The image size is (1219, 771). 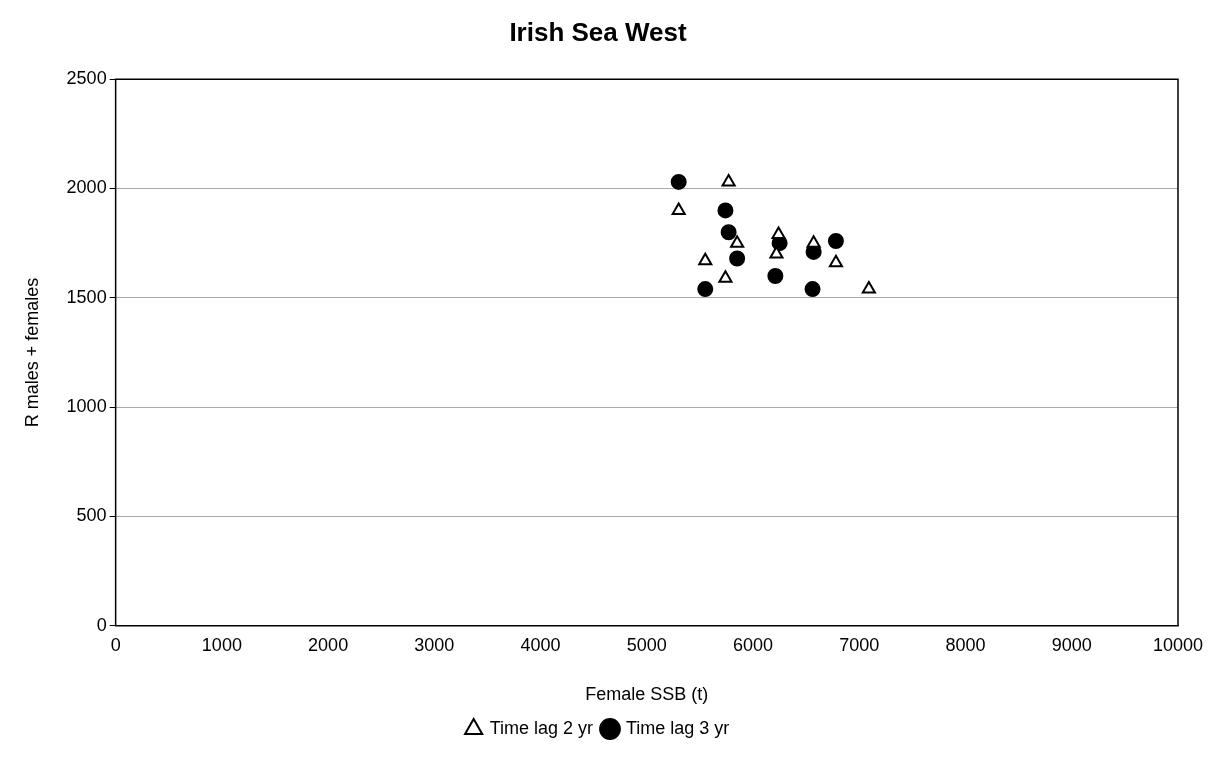 I want to click on y-tick-label: 1000, so click(x=86, y=406).